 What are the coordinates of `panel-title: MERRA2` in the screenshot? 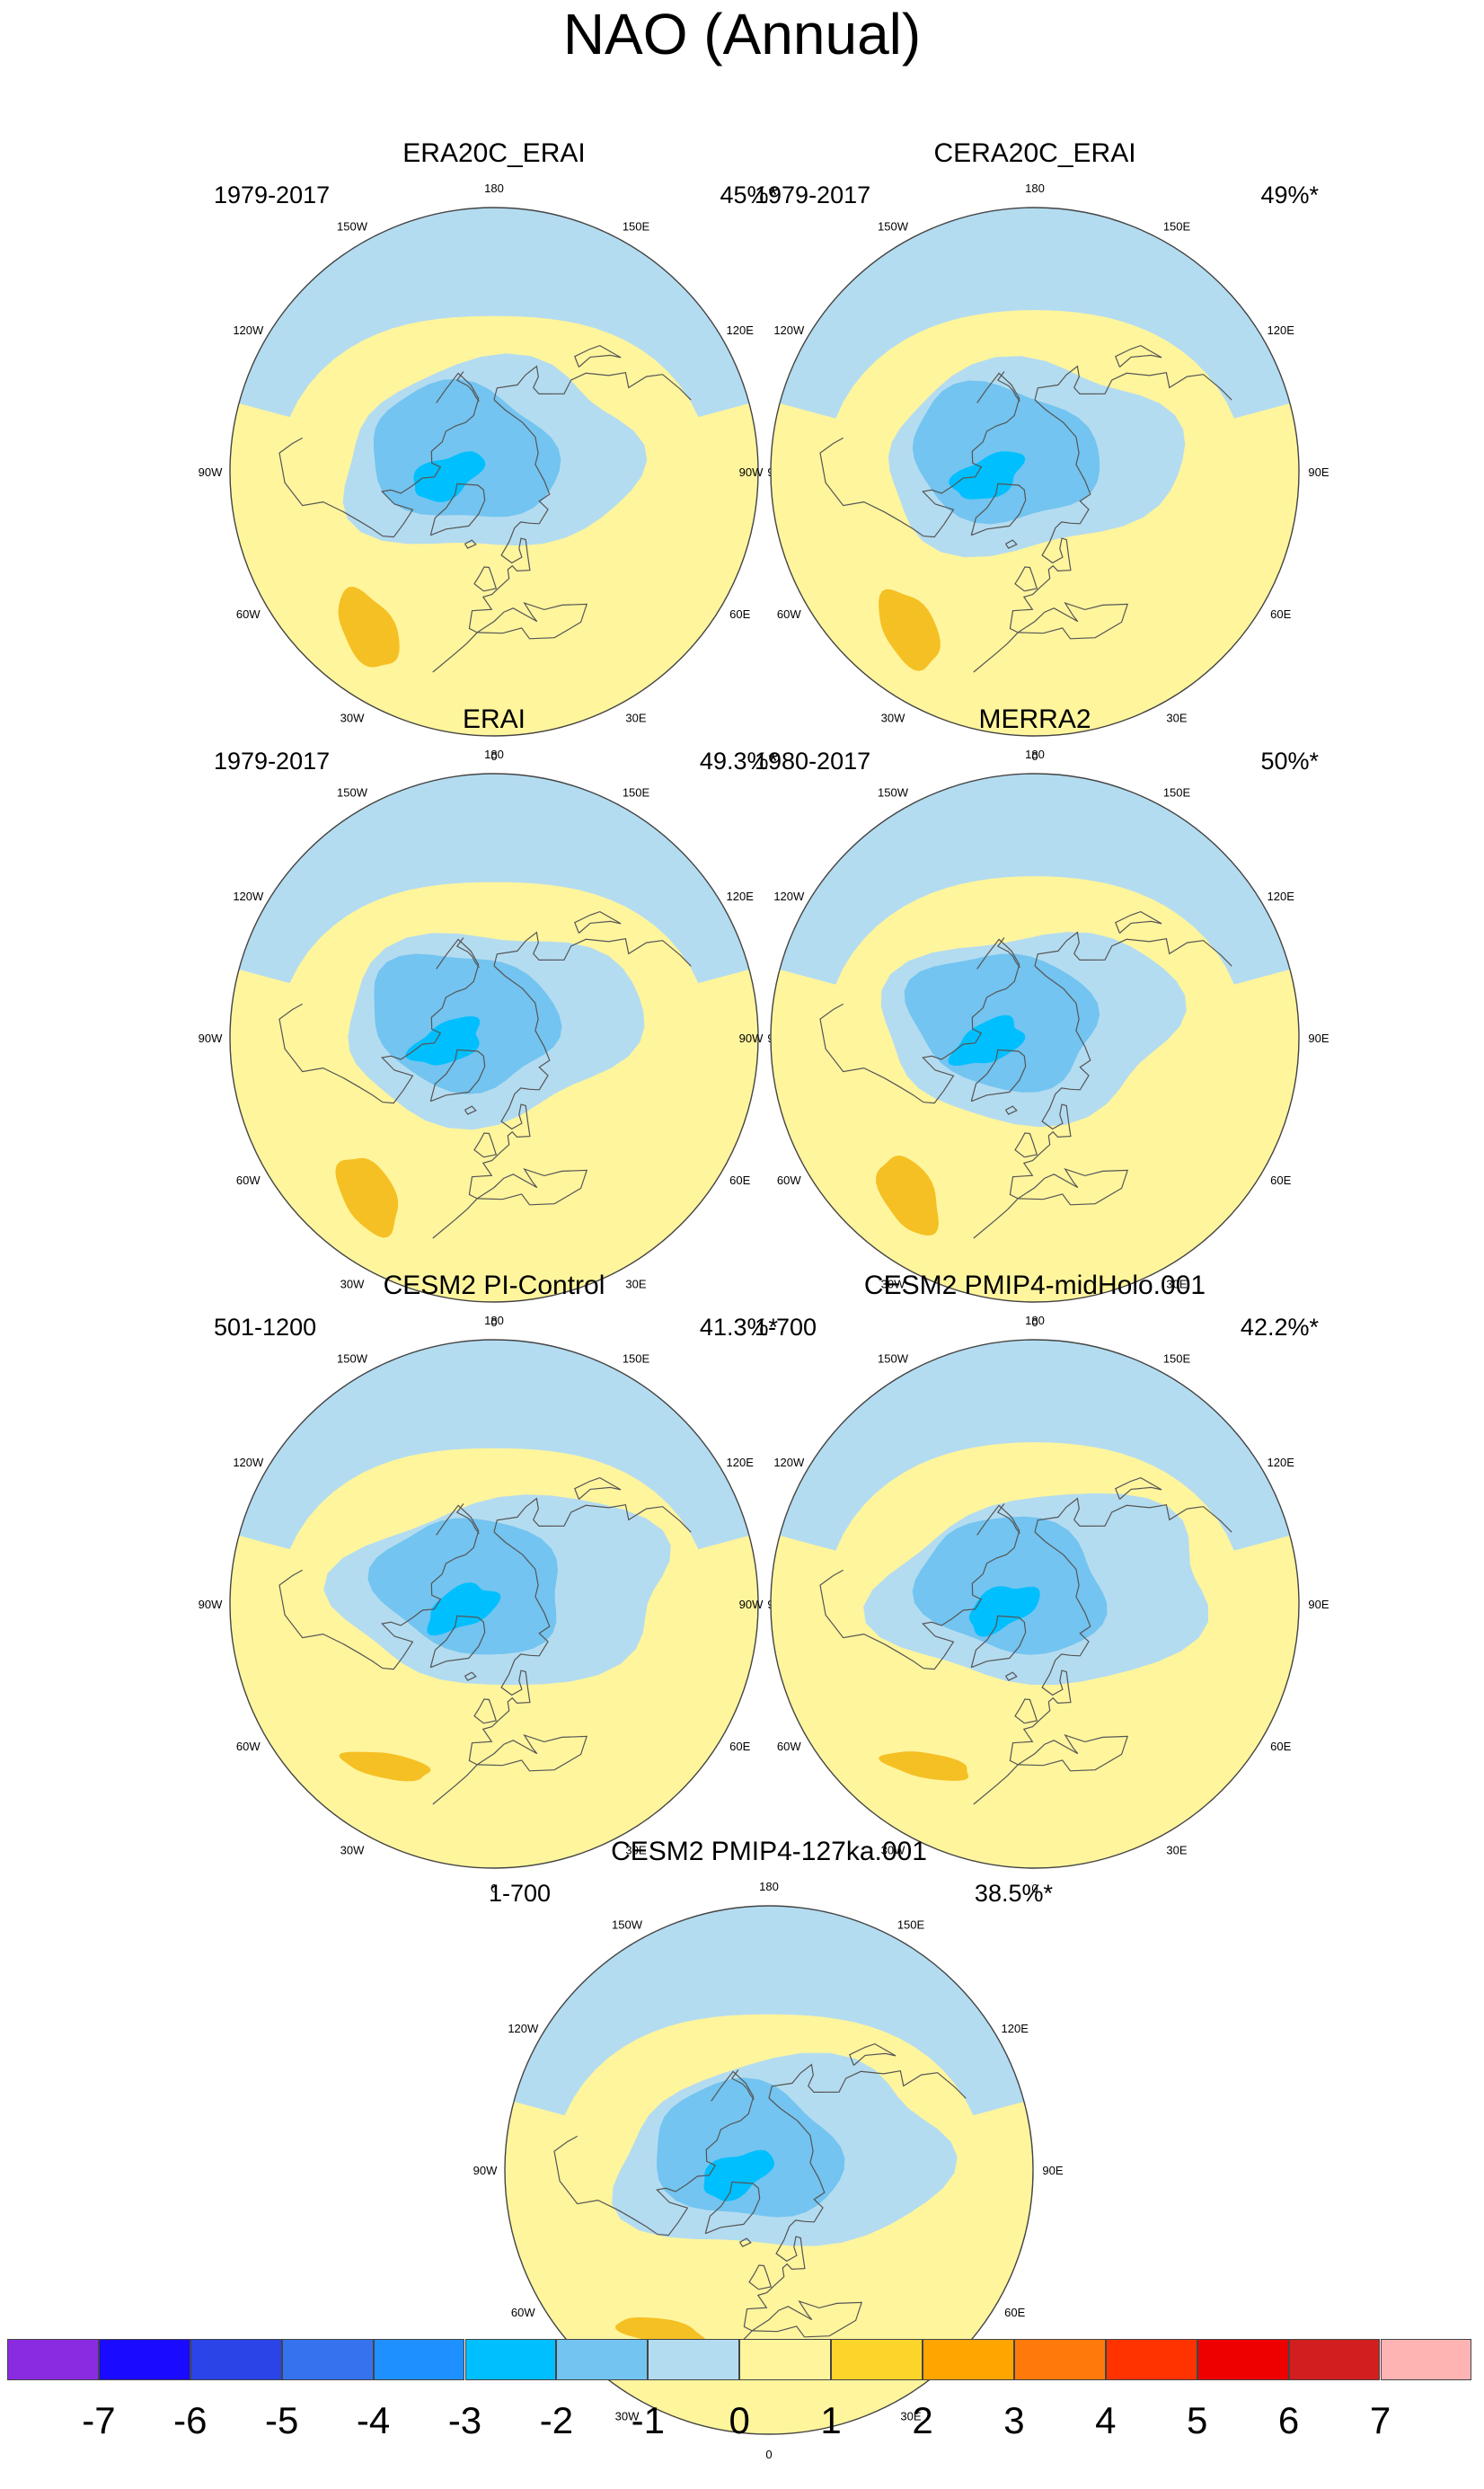 It's located at (1034, 719).